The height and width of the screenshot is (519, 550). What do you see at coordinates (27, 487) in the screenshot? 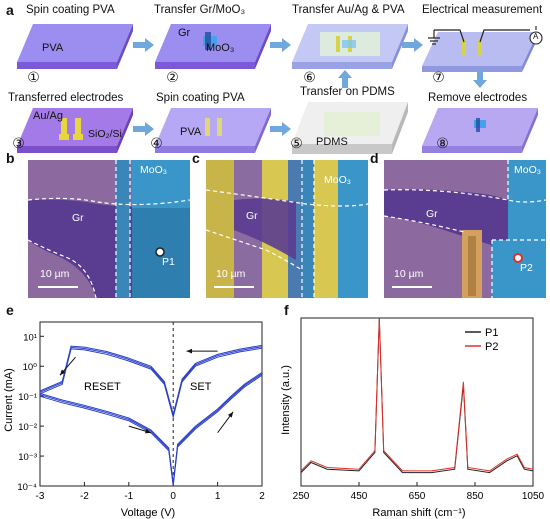
I see `iv-y-tick-label: 10⁻⁴` at bounding box center [27, 487].